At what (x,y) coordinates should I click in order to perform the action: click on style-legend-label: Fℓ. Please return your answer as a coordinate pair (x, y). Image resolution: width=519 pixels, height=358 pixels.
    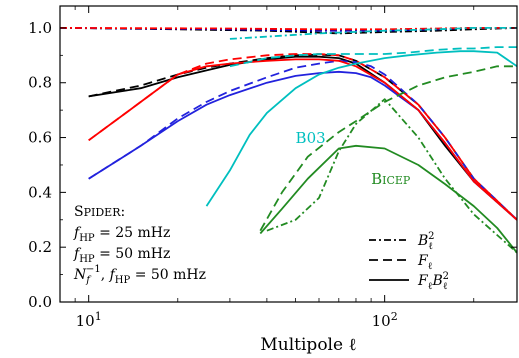
    Looking at the image, I should click on (425, 262).